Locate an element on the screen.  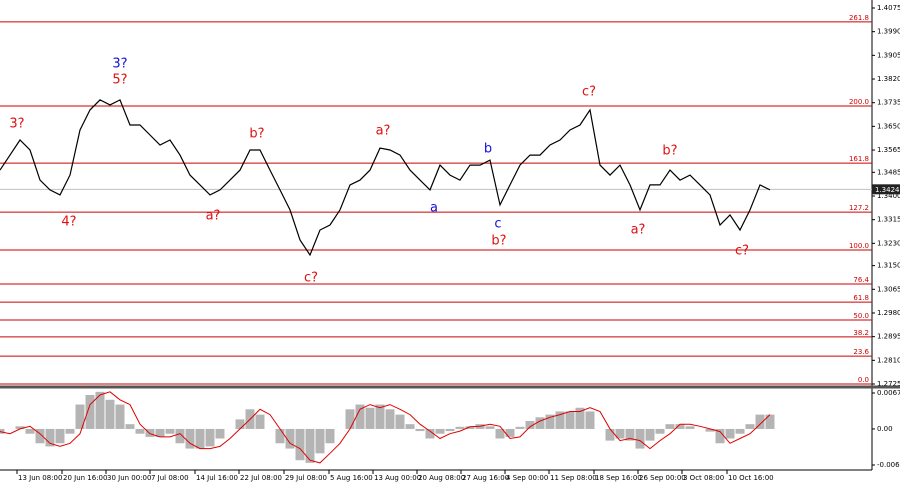
wave-label: c is located at coordinates (497, 224).